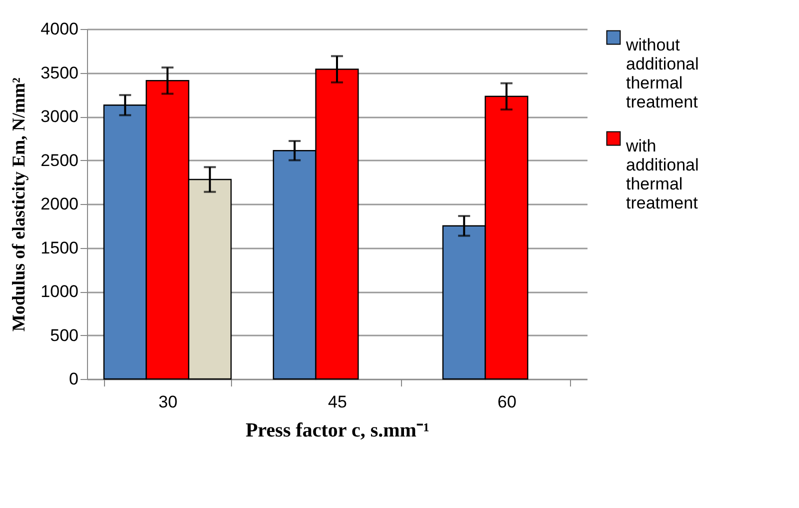  What do you see at coordinates (662, 74) in the screenshot?
I see `legend-label: without additional thermal treatment` at bounding box center [662, 74].